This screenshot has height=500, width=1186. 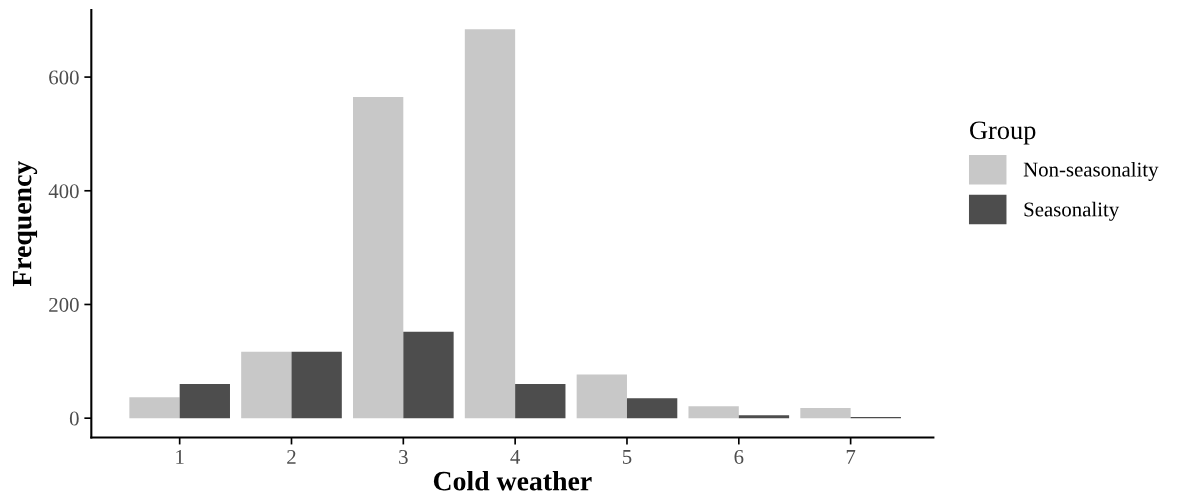 What do you see at coordinates (1091, 171) in the screenshot?
I see `legend-label: Non-seasonality` at bounding box center [1091, 171].